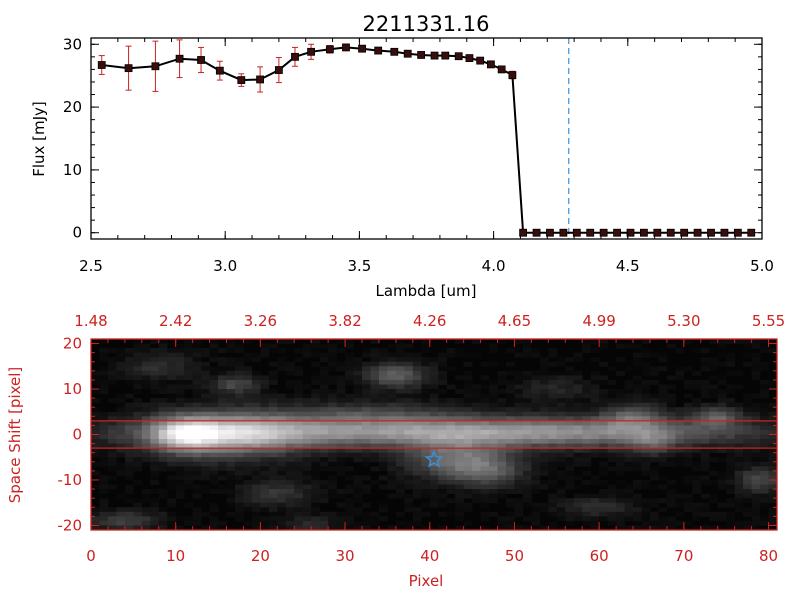  What do you see at coordinates (72, 344) in the screenshot?
I see `y-tick-label: 20` at bounding box center [72, 344].